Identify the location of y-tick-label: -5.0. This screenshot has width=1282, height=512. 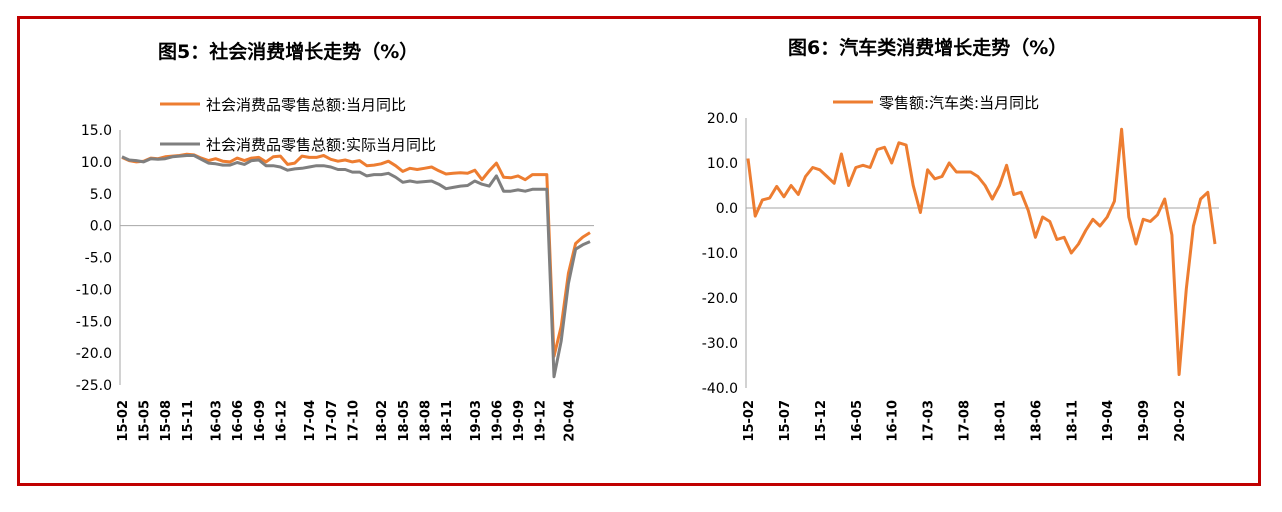
(98, 259).